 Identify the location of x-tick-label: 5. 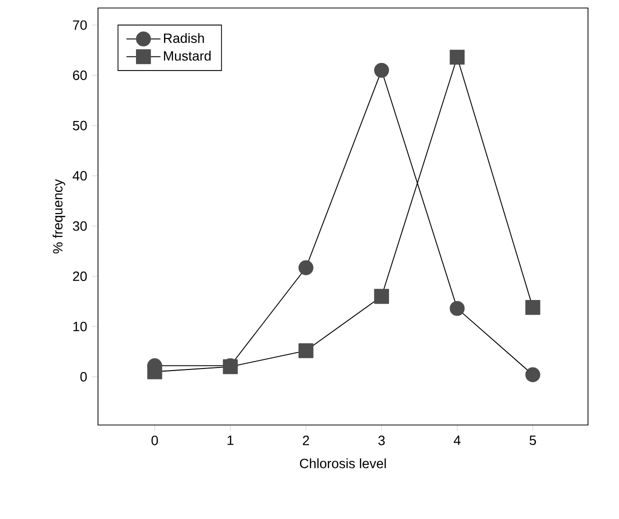
(533, 441).